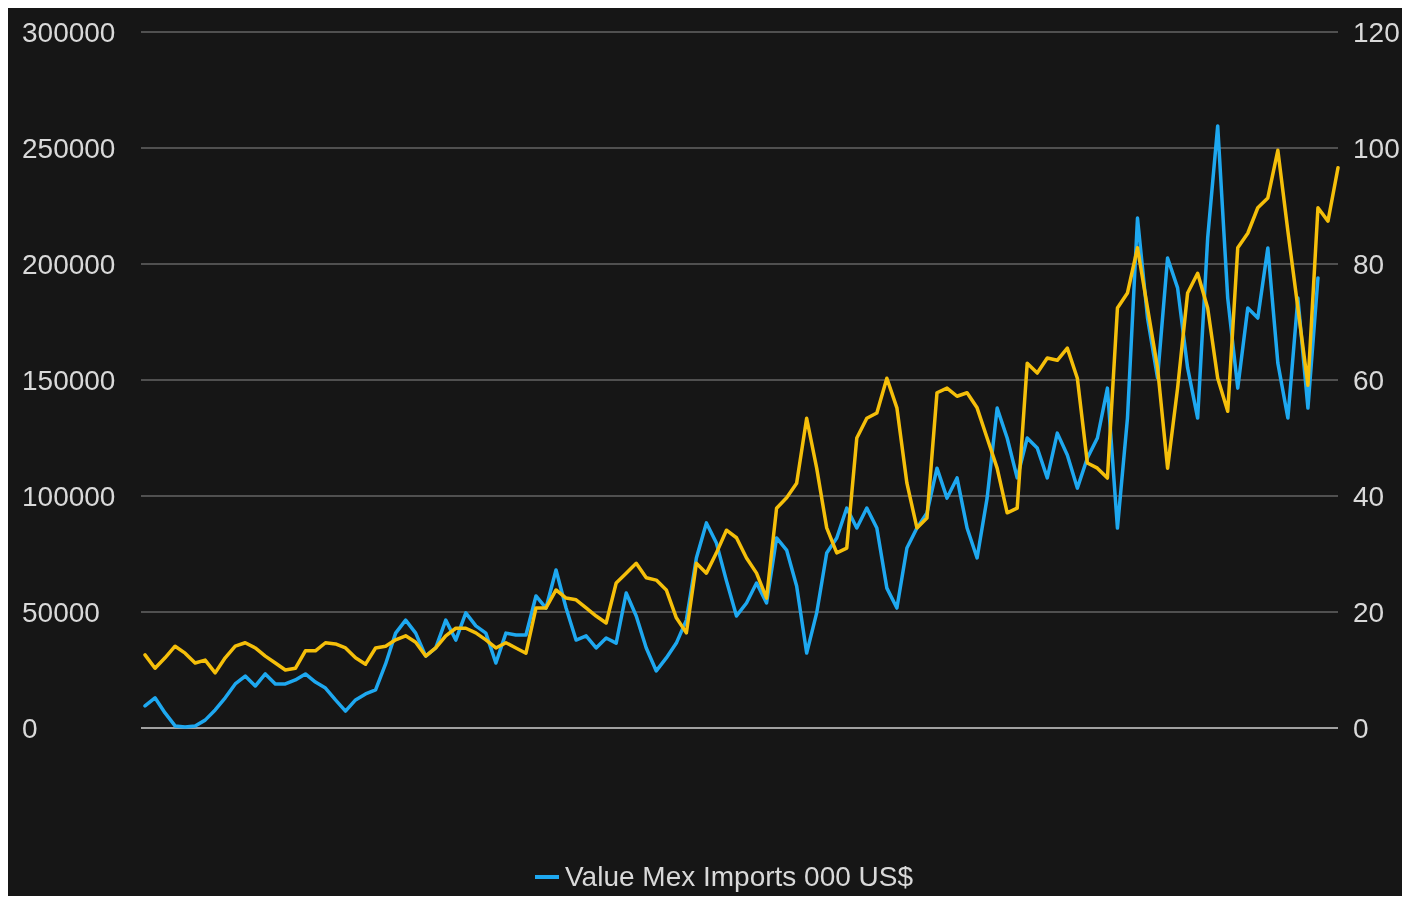 This screenshot has width=1402, height=904. I want to click on y-tick-label: 100000, so click(69, 496).